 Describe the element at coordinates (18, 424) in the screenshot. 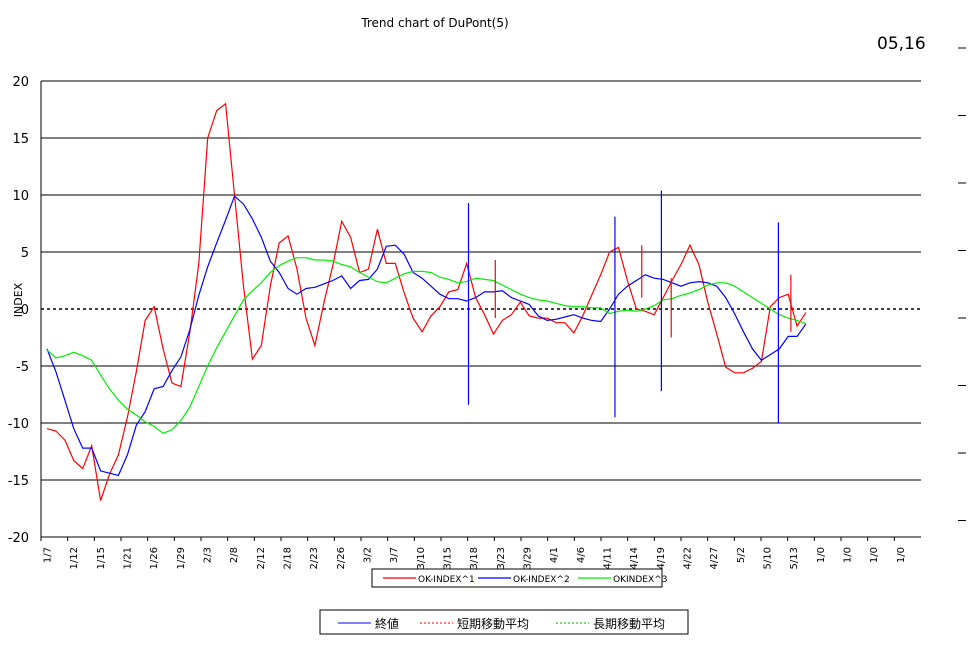

I see `y-tick-label: -10` at that location.